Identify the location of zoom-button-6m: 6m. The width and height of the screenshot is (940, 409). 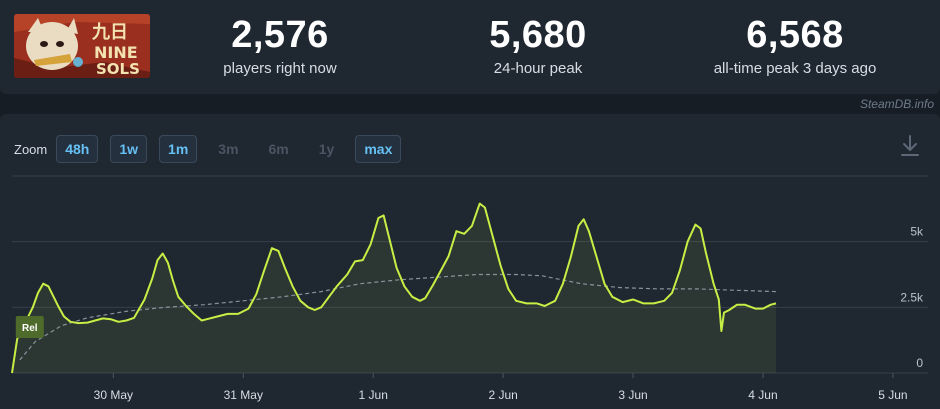
(278, 149).